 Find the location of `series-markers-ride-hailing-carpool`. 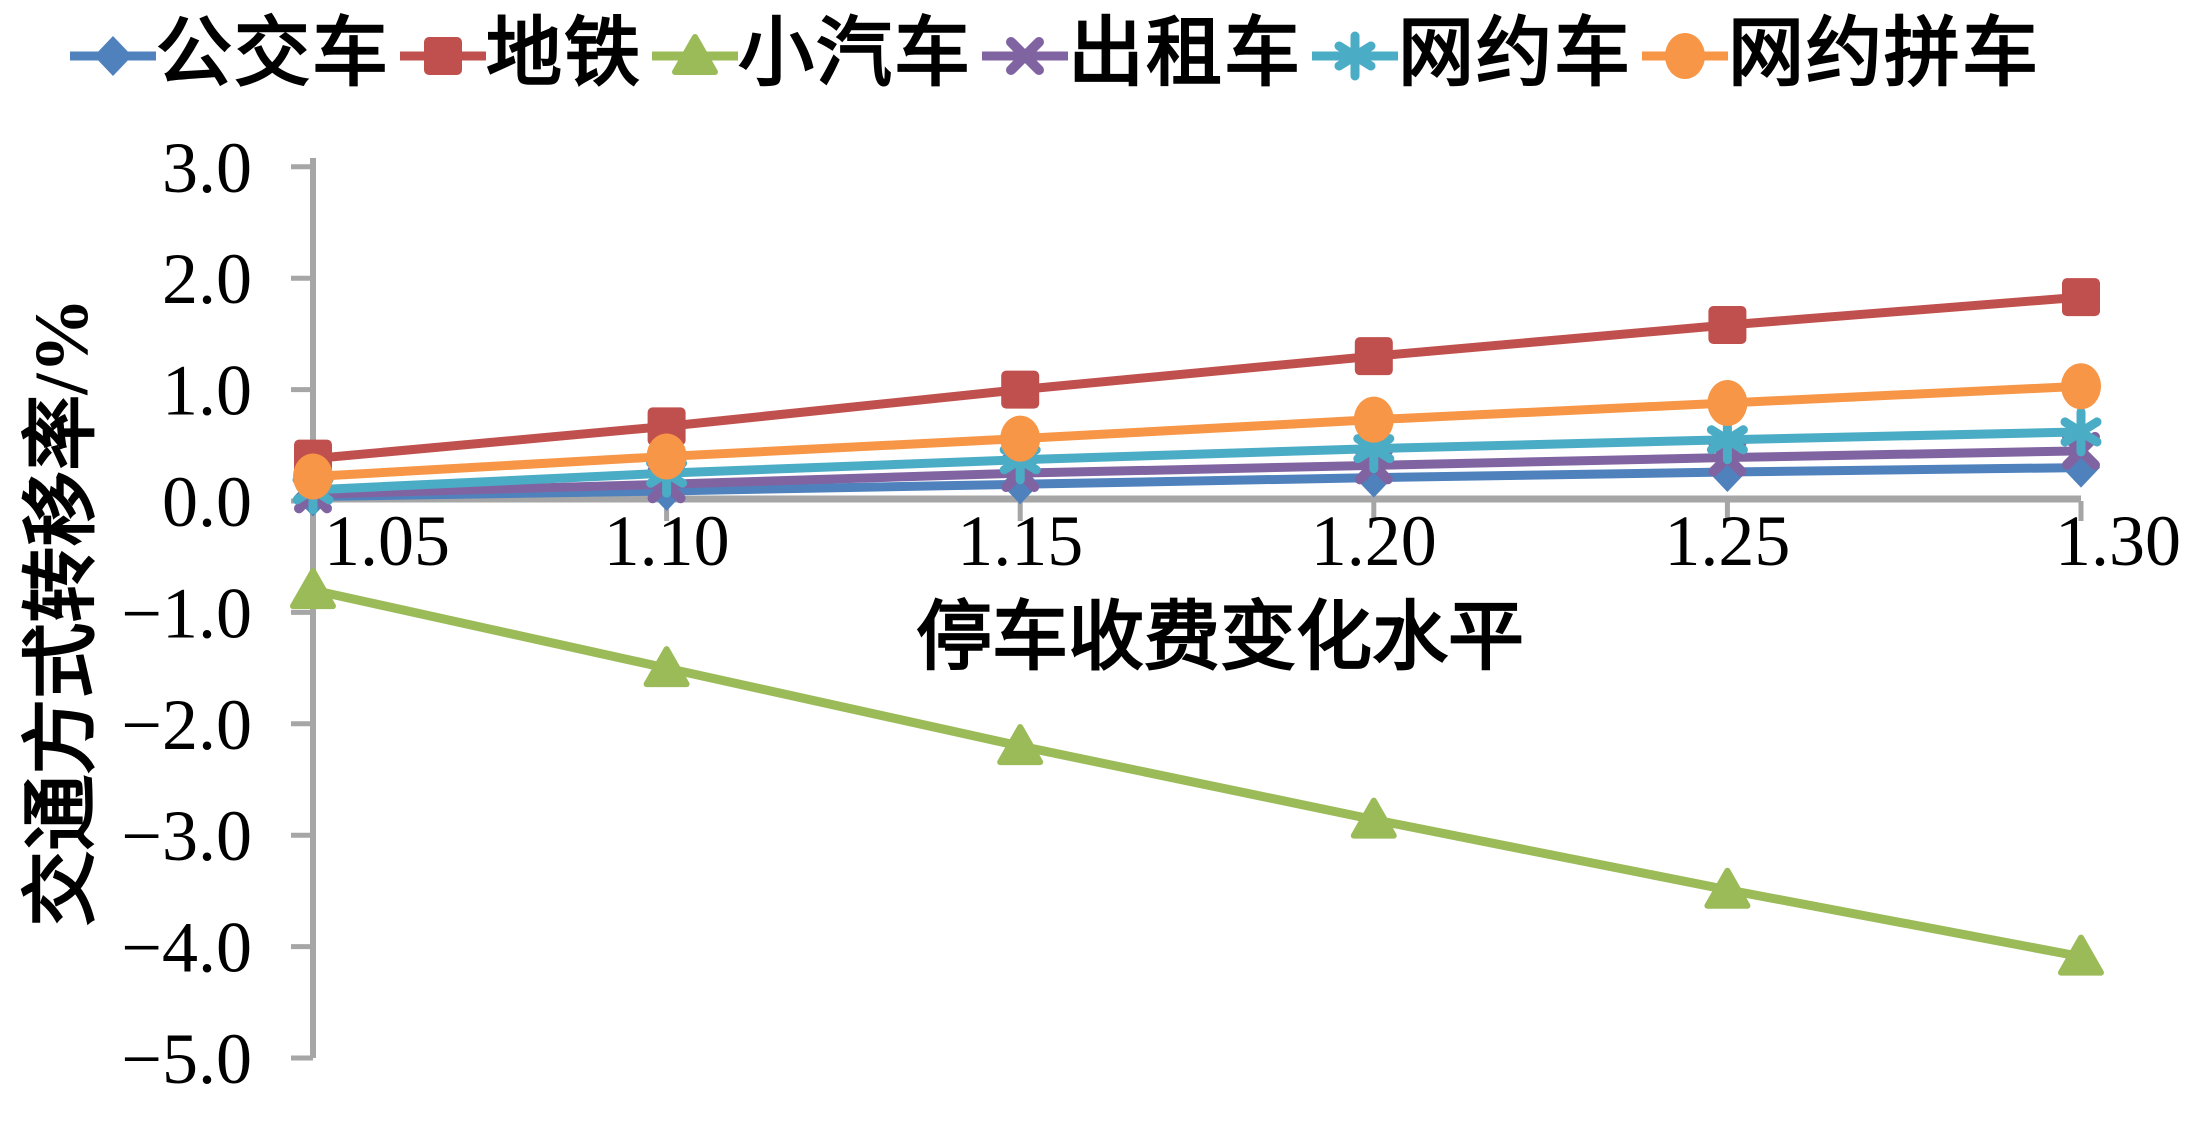

series-markers-ride-hailing-carpool is located at coordinates (1197, 431).